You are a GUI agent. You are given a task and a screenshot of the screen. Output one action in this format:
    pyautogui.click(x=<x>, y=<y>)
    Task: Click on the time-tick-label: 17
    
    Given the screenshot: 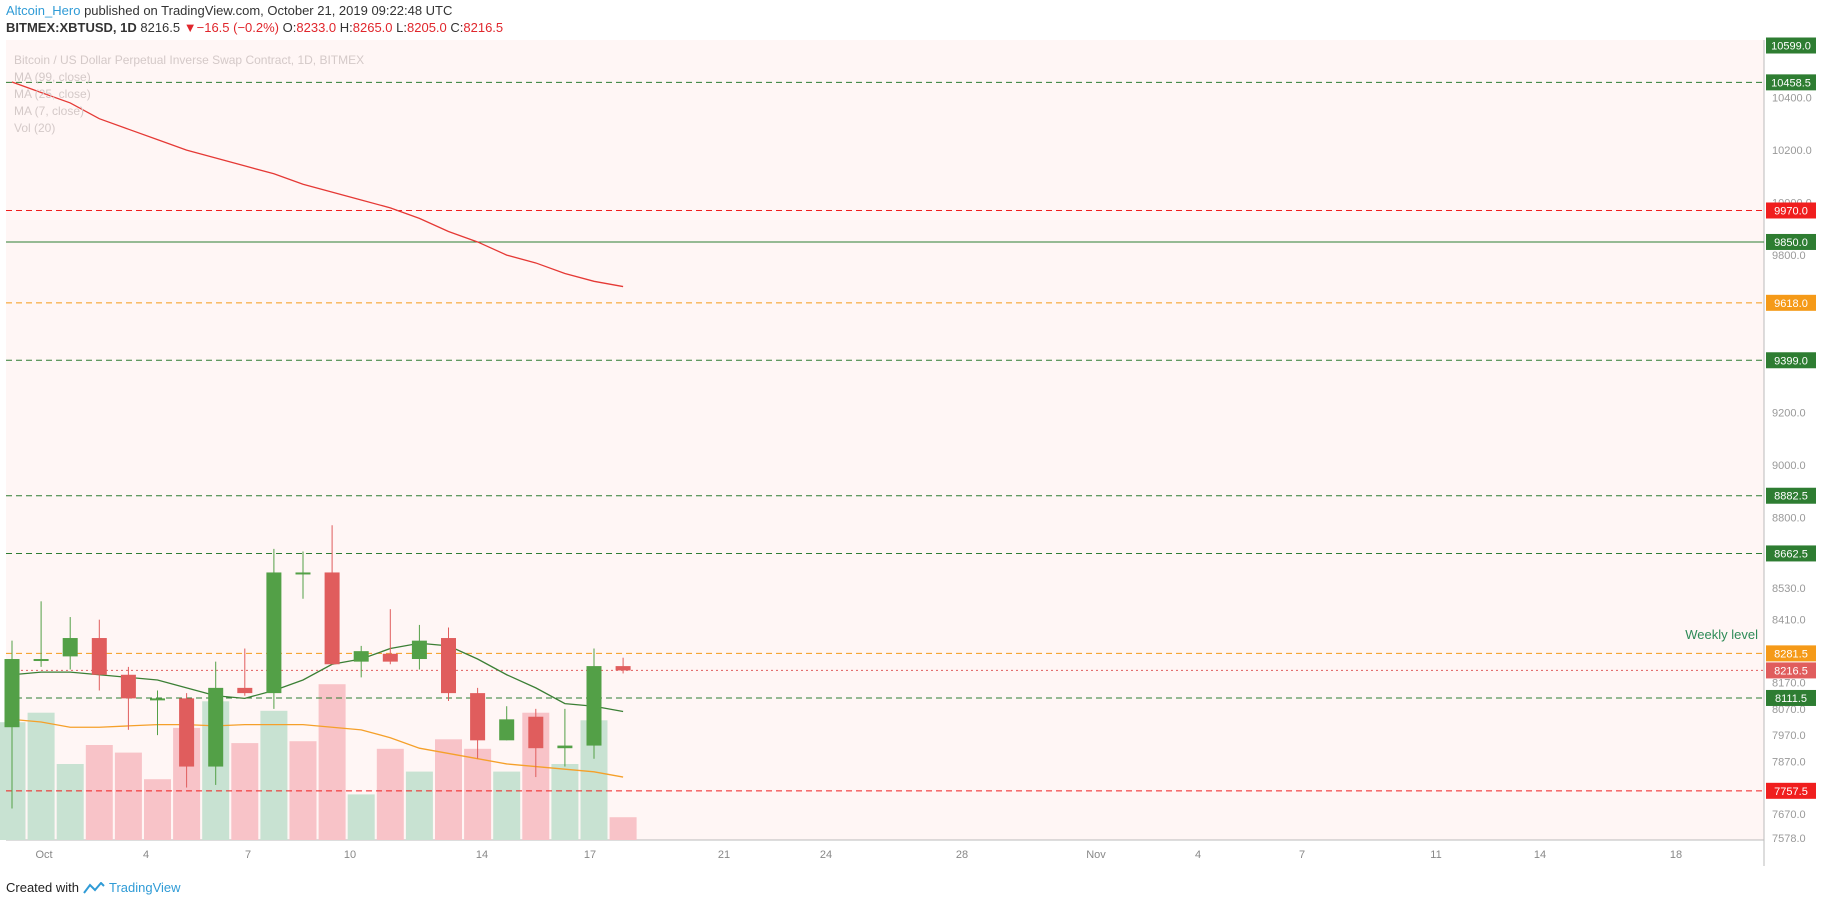 What is the action you would take?
    pyautogui.click(x=590, y=855)
    